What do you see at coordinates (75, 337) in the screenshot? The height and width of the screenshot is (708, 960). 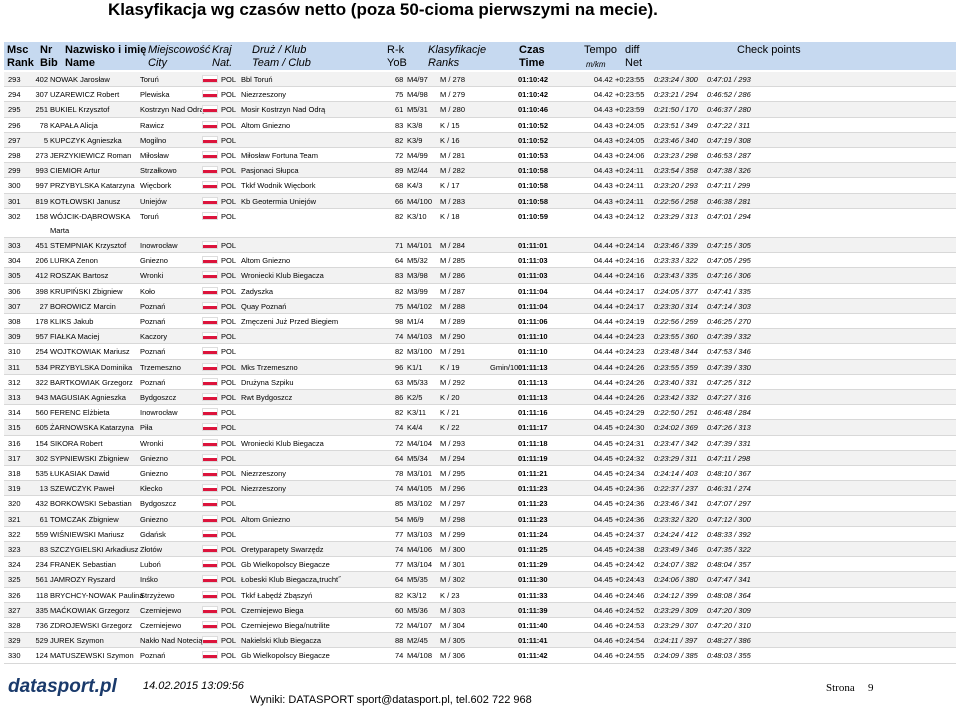 I see `name: FIAŁKA Maciej` at bounding box center [75, 337].